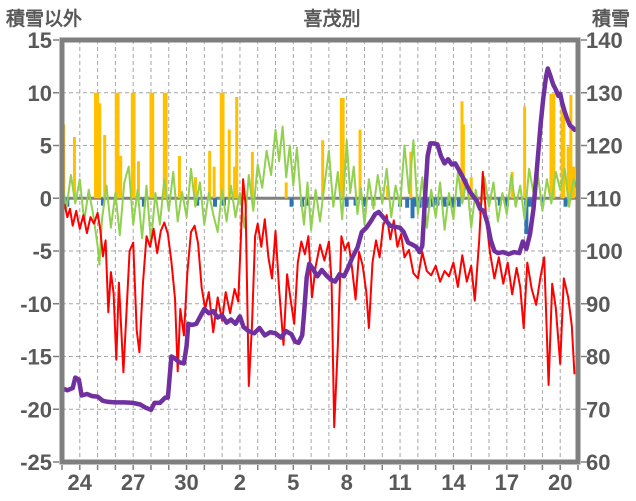 The width and height of the screenshot is (636, 501). I want to click on svg-text: 11, so click(399, 482).